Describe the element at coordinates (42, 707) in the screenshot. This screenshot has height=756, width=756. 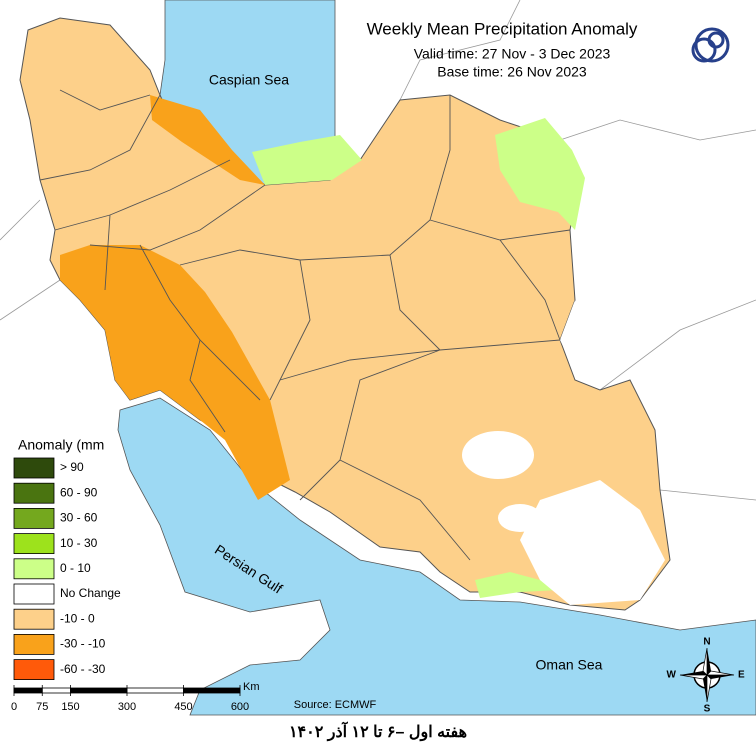
I see `scale-label: 75` at that location.